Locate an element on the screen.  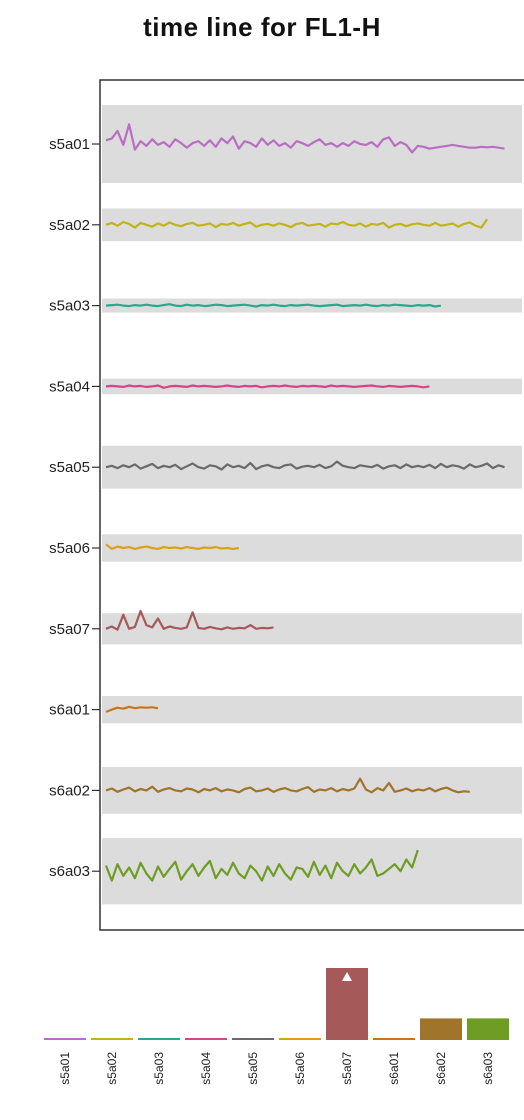
y-tick-label-s6a03: s6a03 is located at coordinates (69, 871).